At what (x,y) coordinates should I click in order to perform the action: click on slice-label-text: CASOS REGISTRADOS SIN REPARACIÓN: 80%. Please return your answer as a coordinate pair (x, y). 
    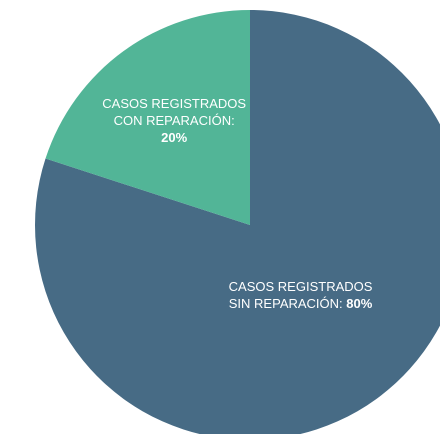
    Looking at the image, I should click on (301, 295).